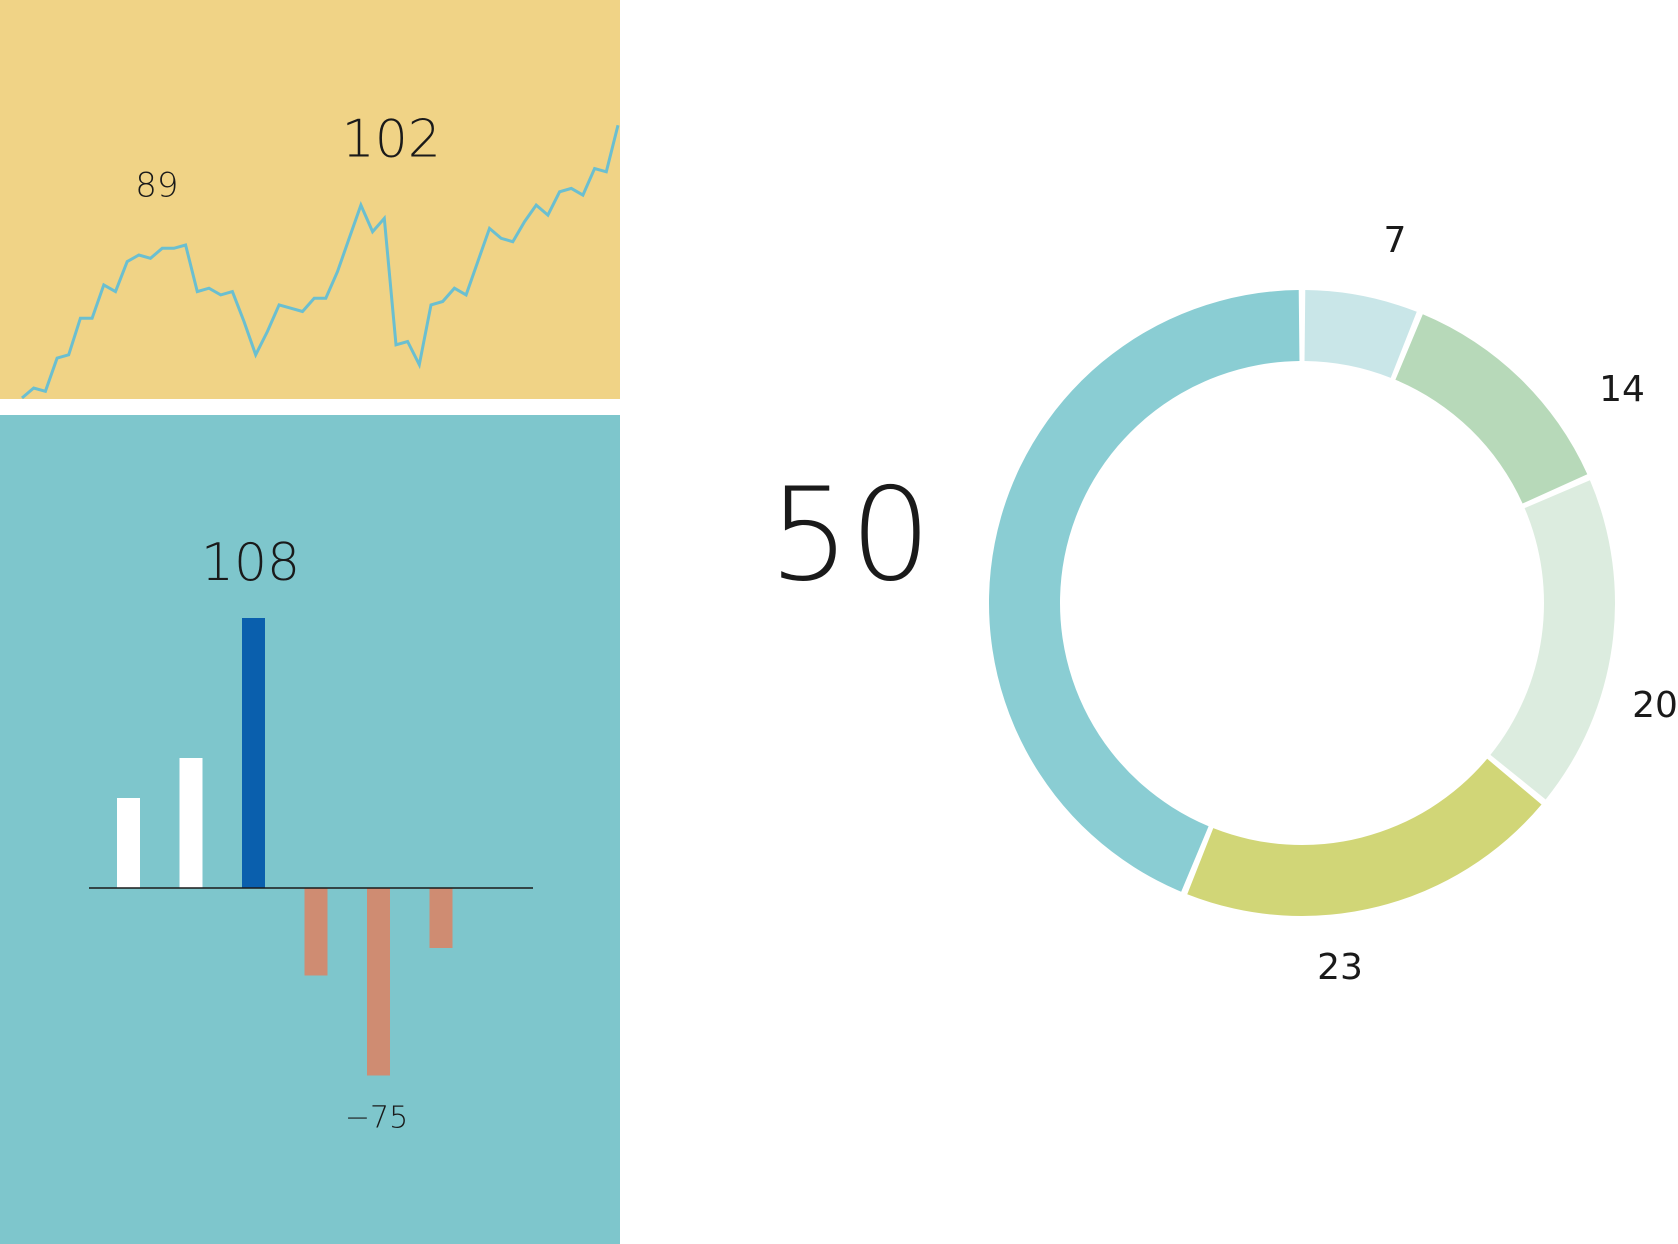  Describe the element at coordinates (285, 847) in the screenshot. I see `bar-series` at that location.